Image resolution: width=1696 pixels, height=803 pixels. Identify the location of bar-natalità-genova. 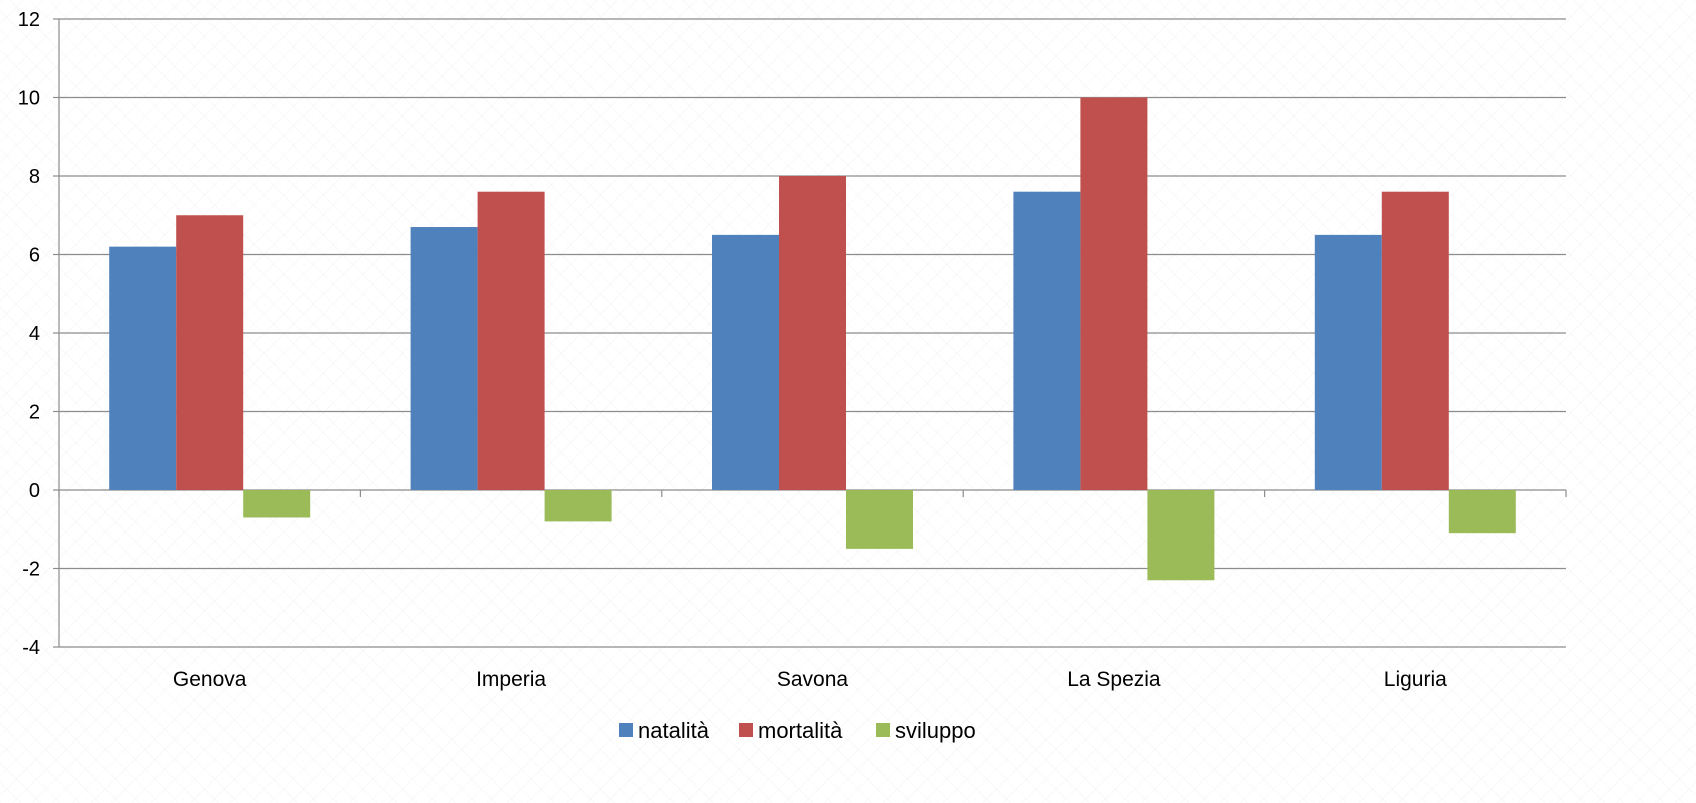
(143, 368).